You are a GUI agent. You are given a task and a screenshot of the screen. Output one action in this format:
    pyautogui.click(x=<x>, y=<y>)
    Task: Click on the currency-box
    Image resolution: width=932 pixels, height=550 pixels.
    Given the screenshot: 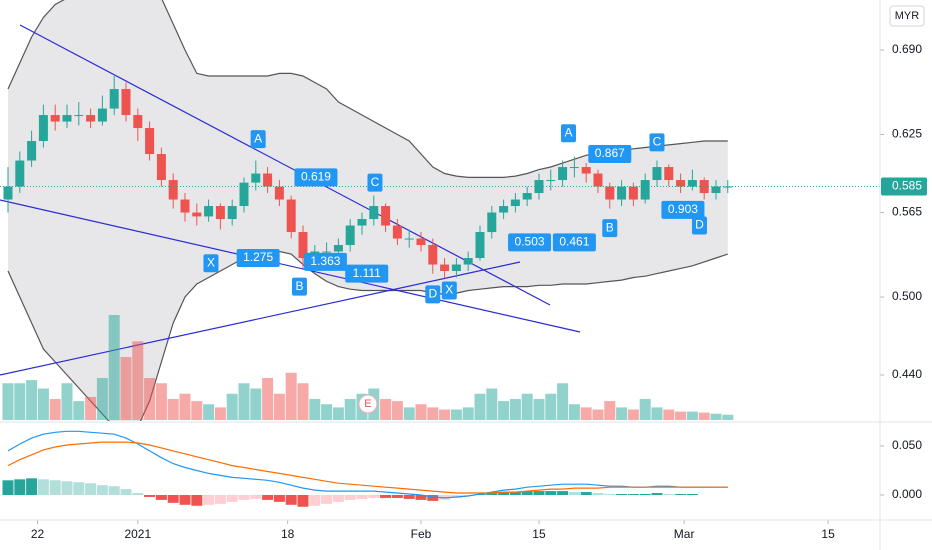 What is the action you would take?
    pyautogui.click(x=907, y=16)
    